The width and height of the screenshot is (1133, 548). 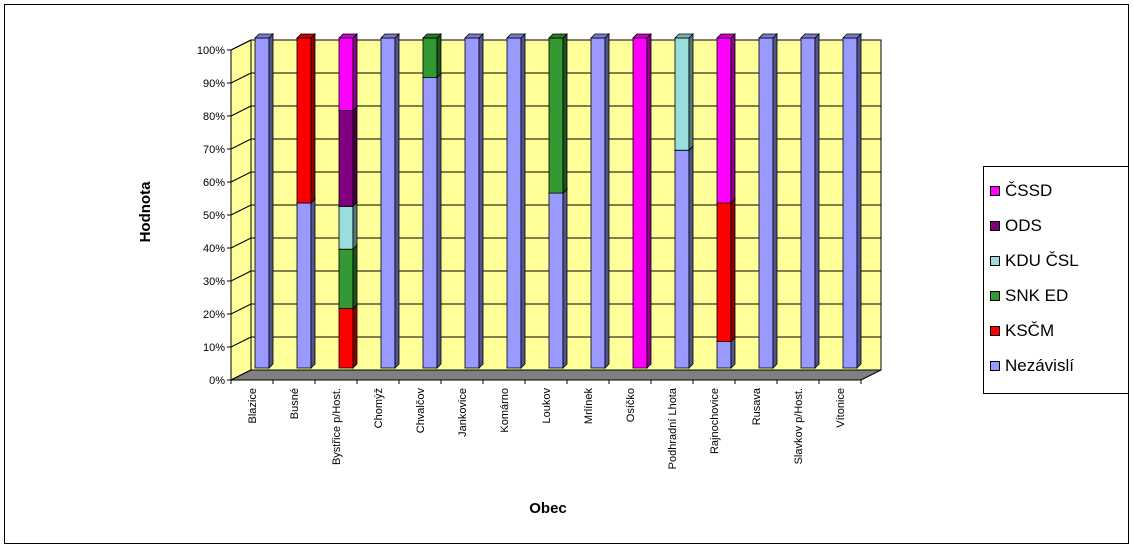 I want to click on x-tick-label: Vítonice, so click(x=841, y=408).